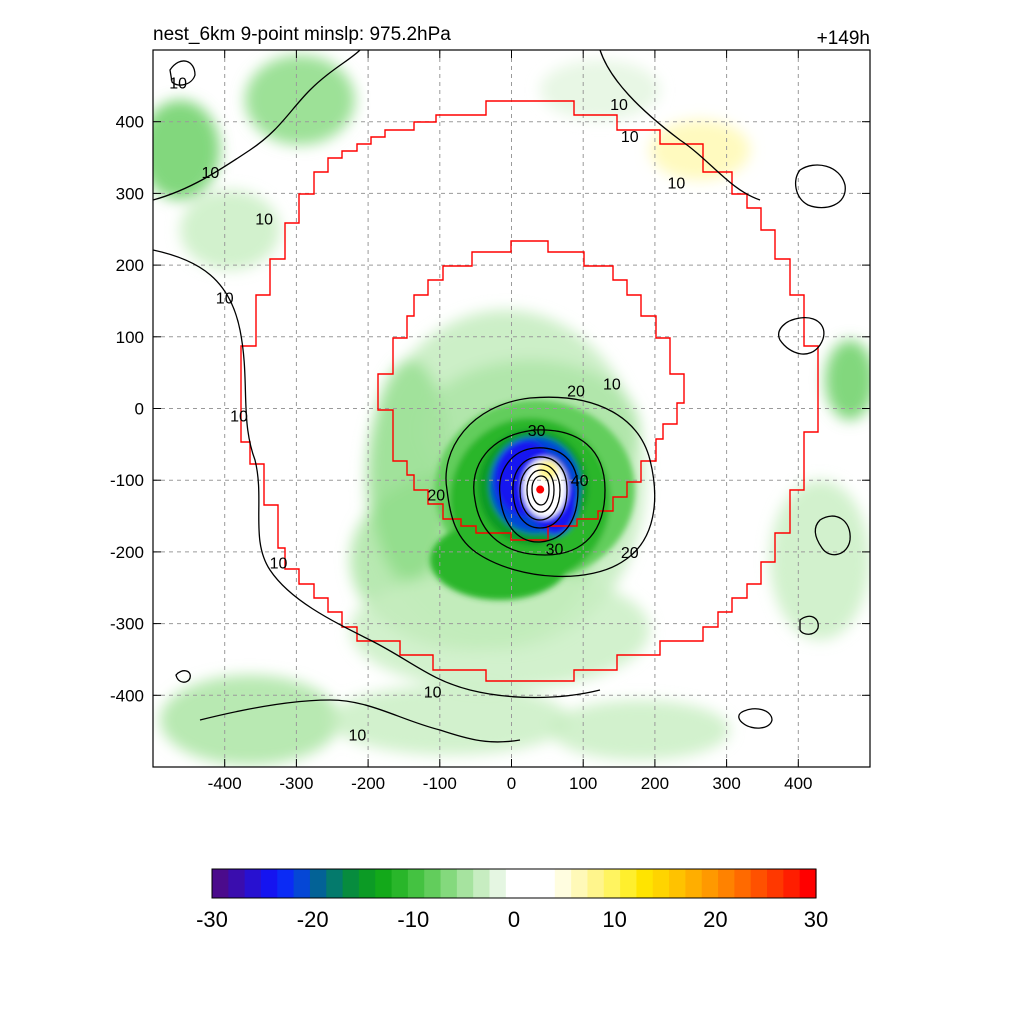  What do you see at coordinates (127, 695) in the screenshot?
I see `y-tick-label: -400` at bounding box center [127, 695].